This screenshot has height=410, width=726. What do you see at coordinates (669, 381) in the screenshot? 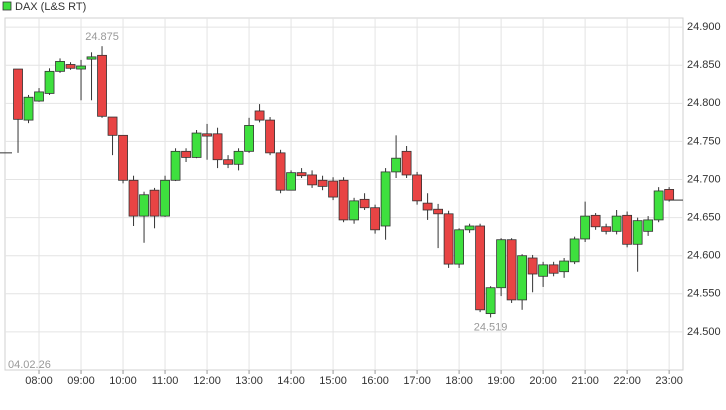
I see `x-tick-label: 23:00` at bounding box center [669, 381].